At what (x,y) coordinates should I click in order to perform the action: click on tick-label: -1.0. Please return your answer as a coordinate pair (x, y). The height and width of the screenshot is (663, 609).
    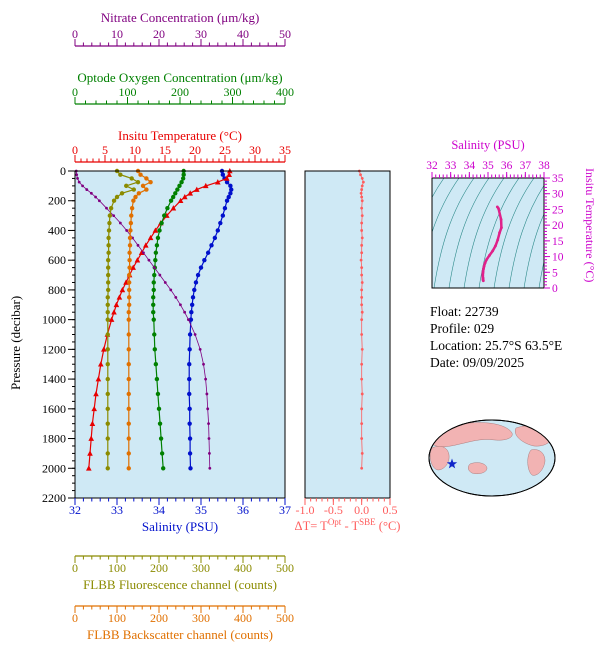
    Looking at the image, I should click on (305, 510).